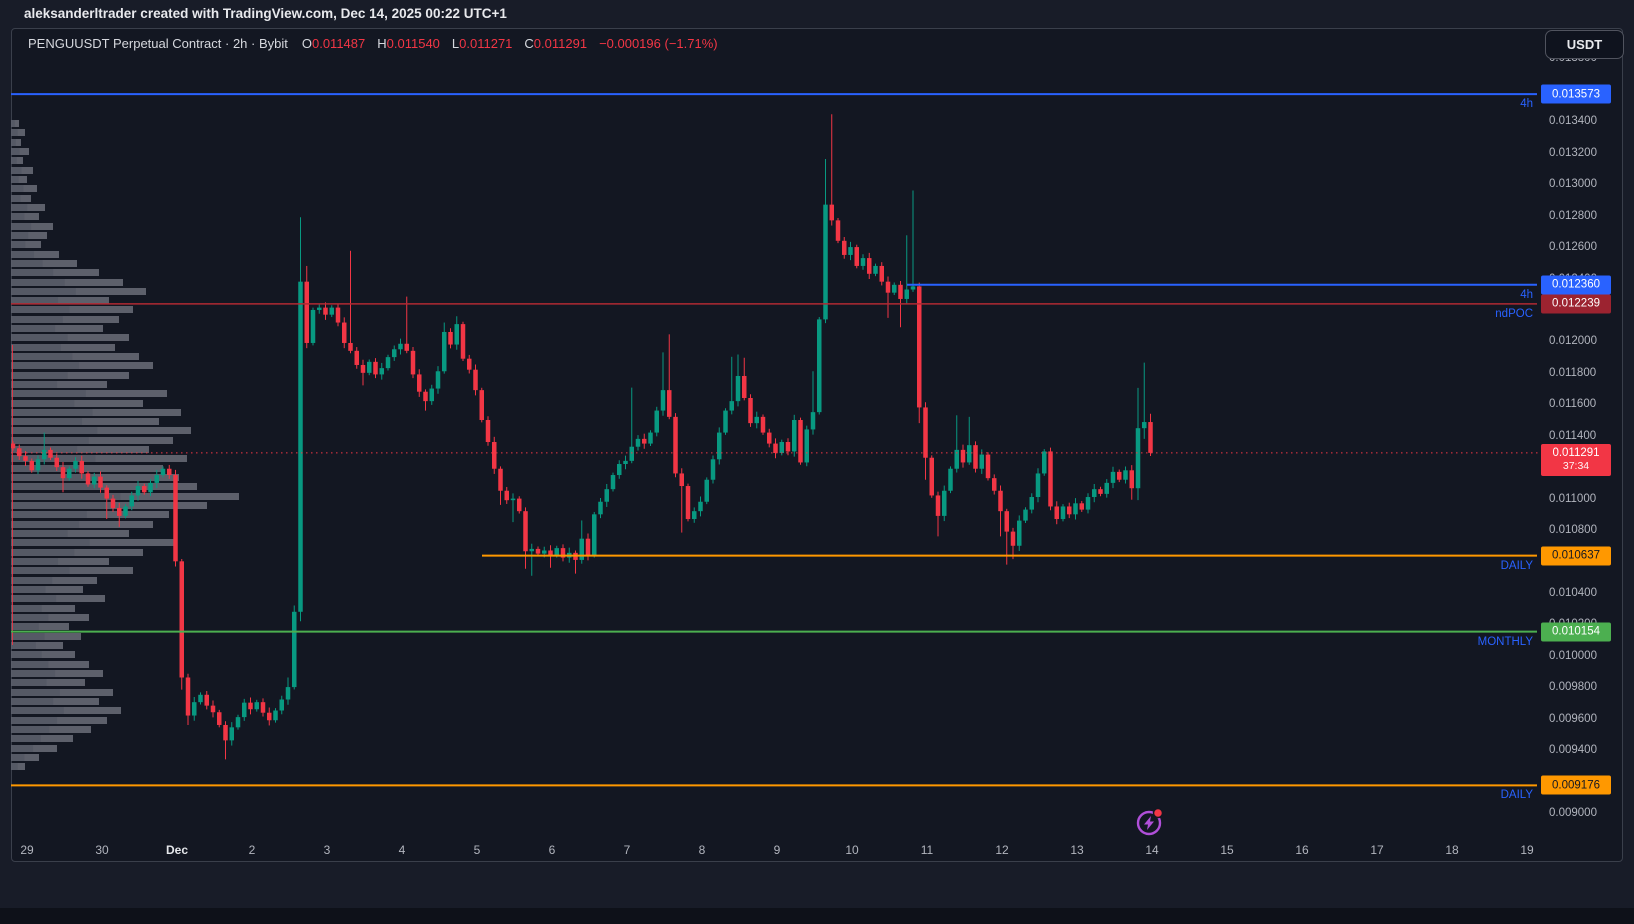 The image size is (1634, 924). What do you see at coordinates (1573, 687) in the screenshot?
I see `price-tick: 0.009800` at bounding box center [1573, 687].